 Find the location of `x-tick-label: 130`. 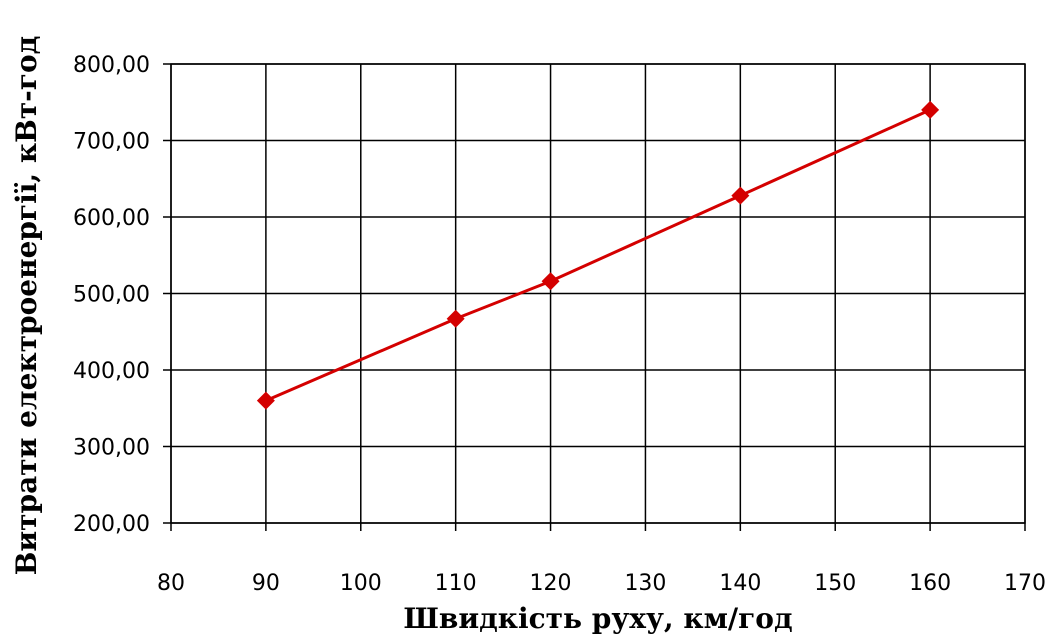

x-tick-label: 130 is located at coordinates (645, 583).